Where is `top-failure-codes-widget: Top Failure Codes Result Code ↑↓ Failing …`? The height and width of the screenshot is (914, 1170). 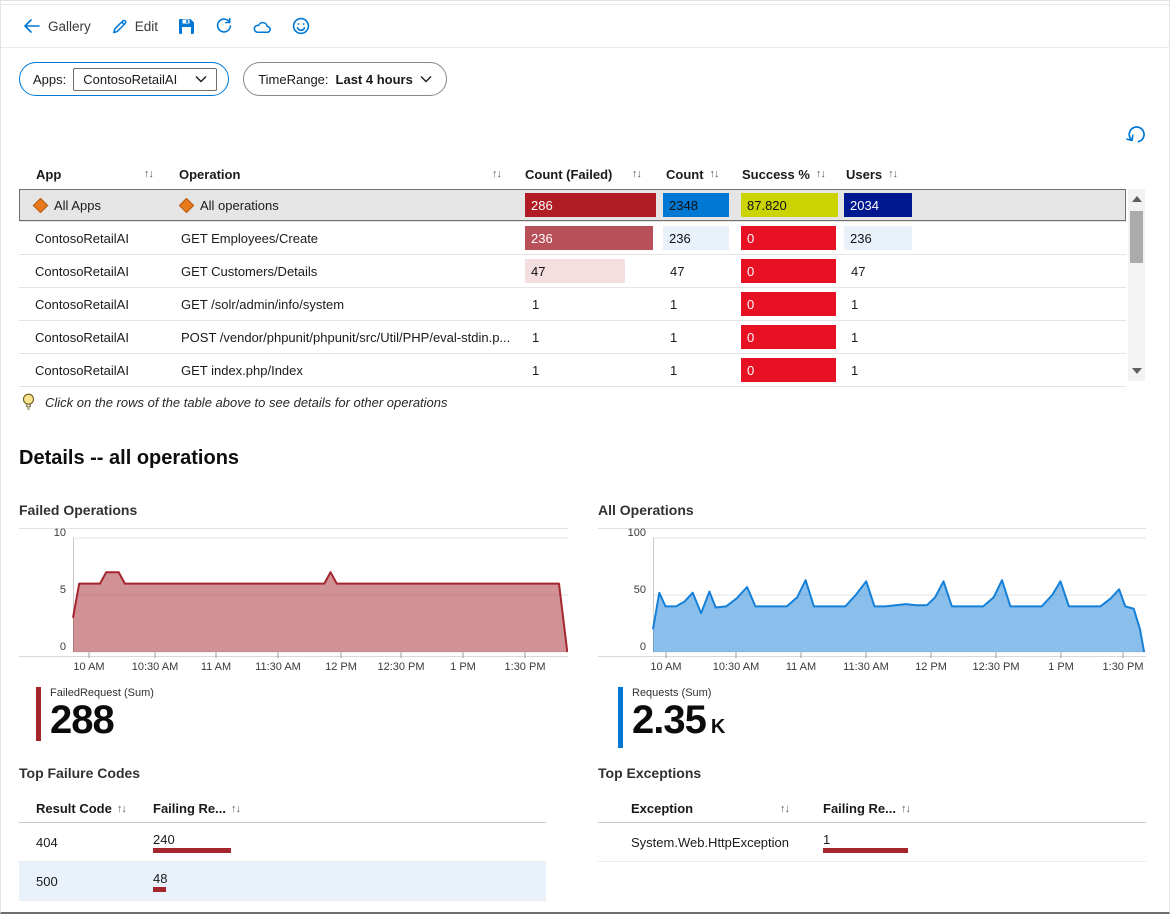
top-failure-codes-widget: Top Failure Codes Result Code ↑↓ Failing … is located at coordinates (282, 833).